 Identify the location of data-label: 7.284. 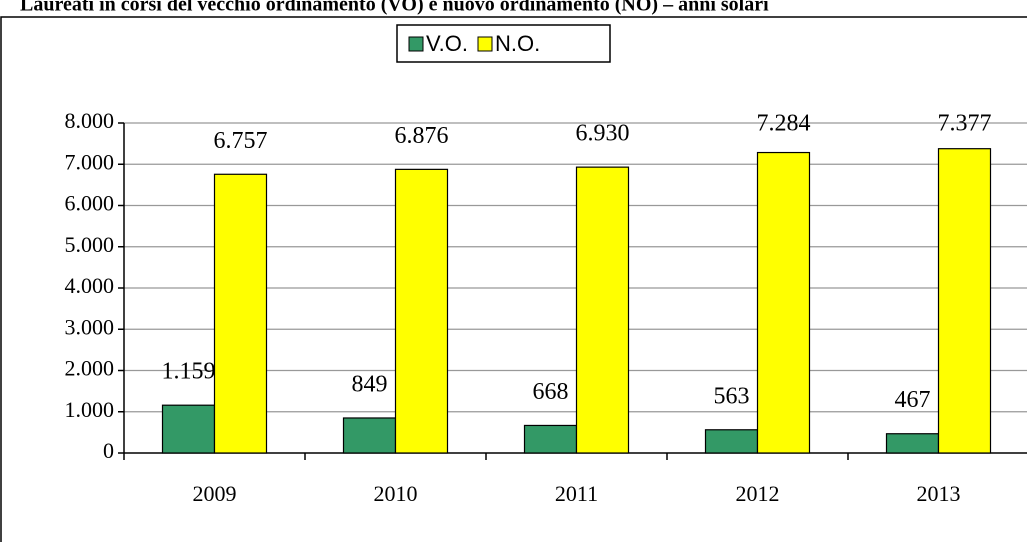
(784, 124).